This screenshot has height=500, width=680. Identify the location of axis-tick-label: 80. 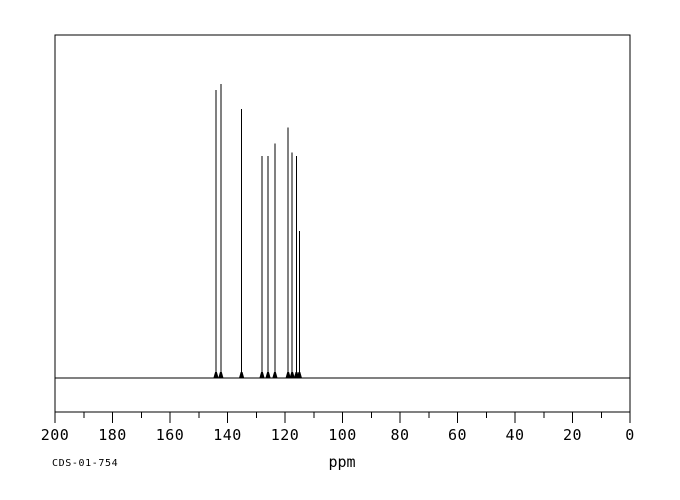
(399, 435).